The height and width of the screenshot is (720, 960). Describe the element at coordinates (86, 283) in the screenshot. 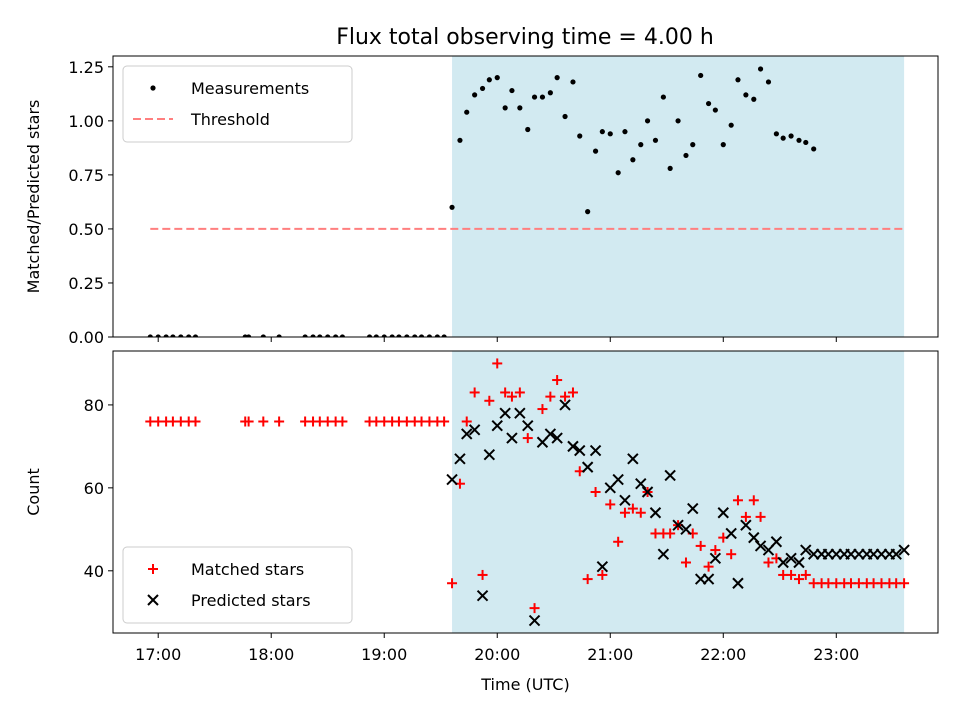

I see `y-tick-label: 0.25` at that location.